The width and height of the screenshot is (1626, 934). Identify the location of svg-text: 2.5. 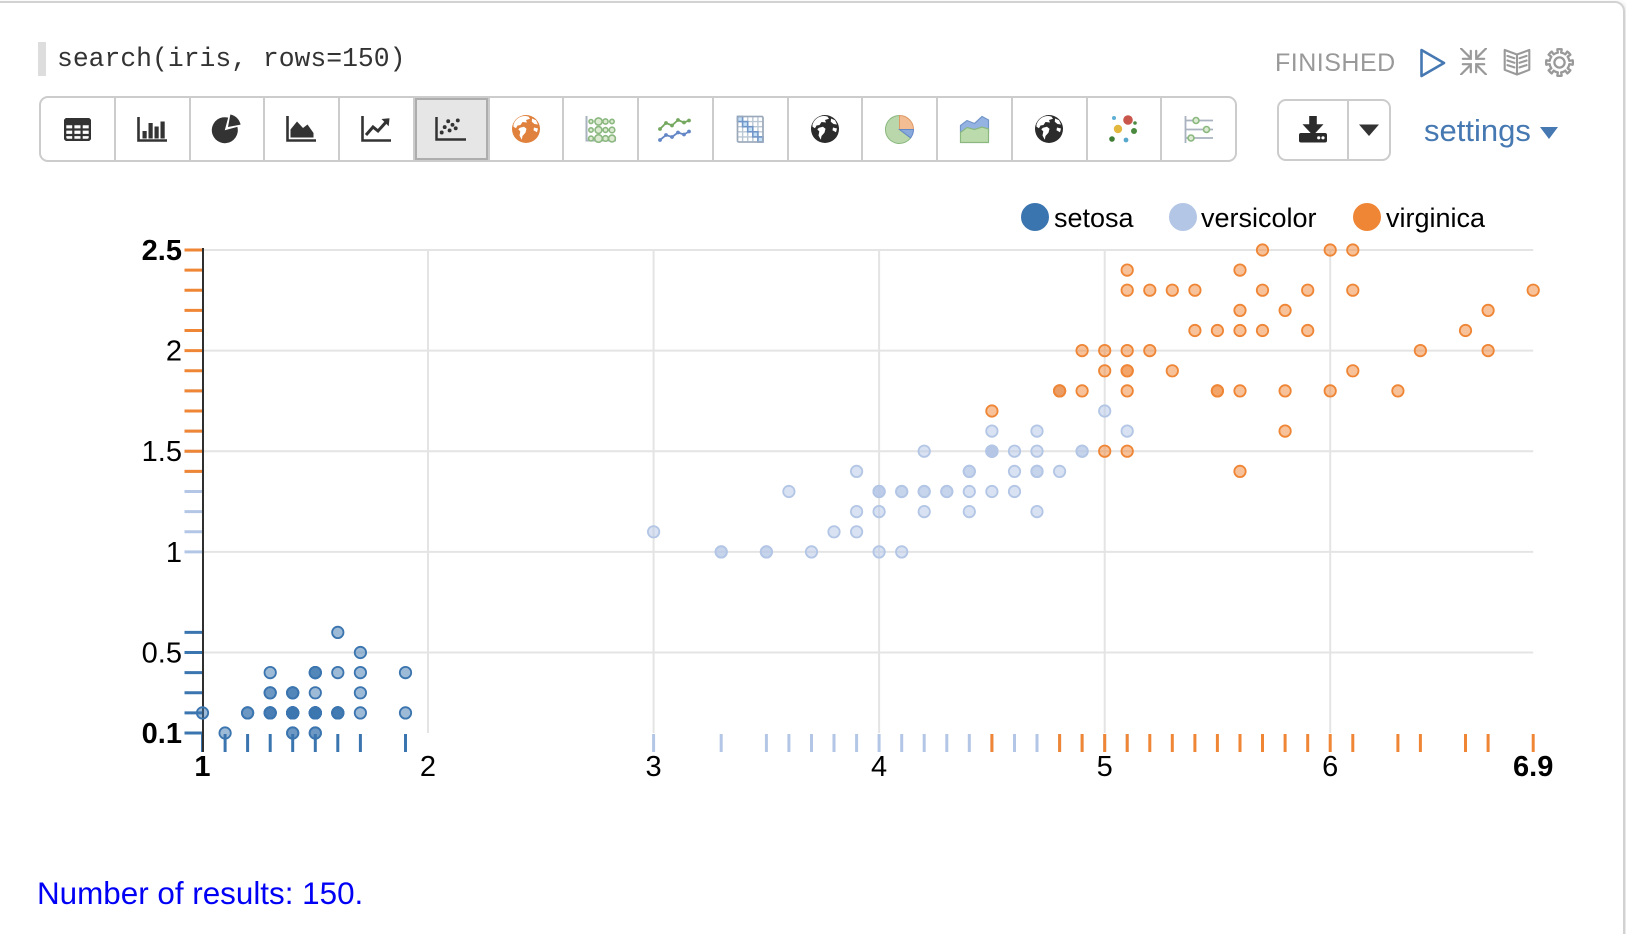
(162, 251).